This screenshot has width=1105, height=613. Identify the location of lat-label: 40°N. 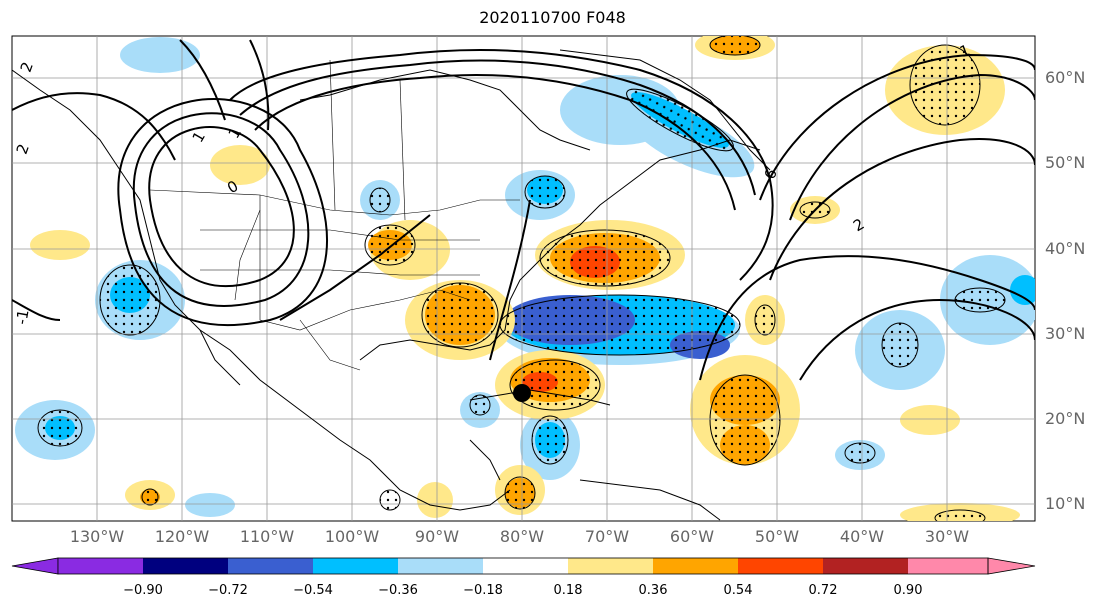
(1065, 248).